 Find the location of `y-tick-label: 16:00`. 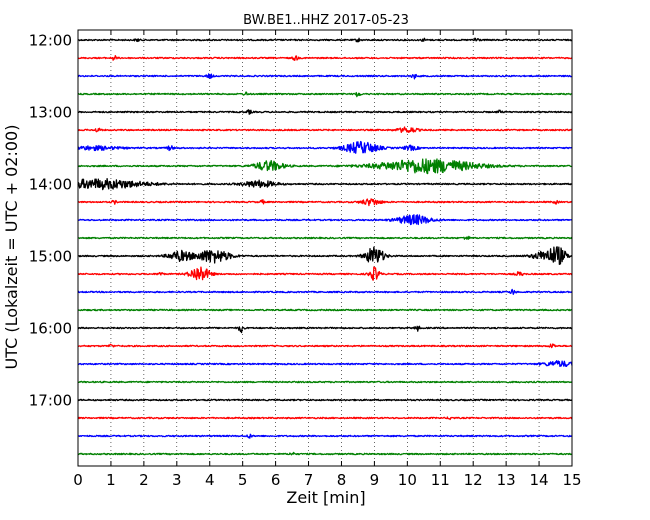

y-tick-label: 16:00 is located at coordinates (50, 329).